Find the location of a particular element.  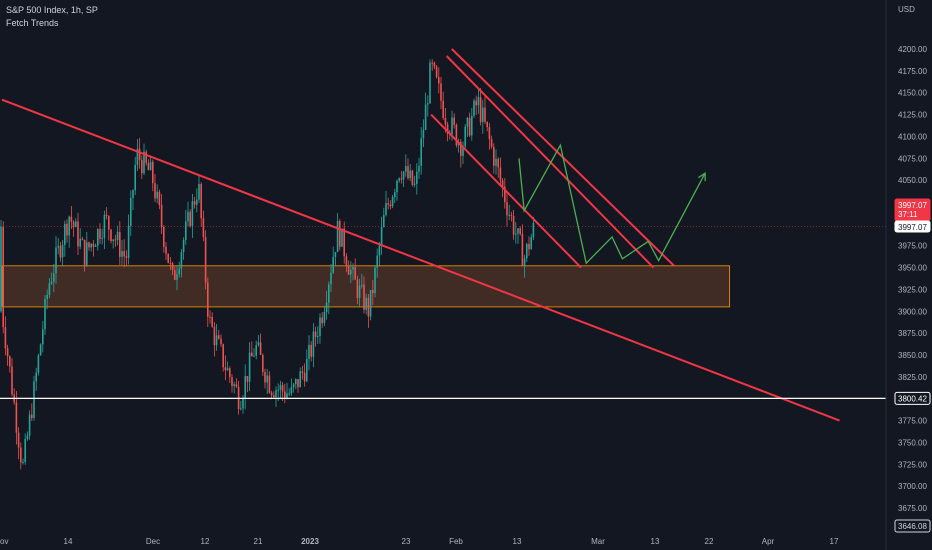

chart-legend: S&P 500 Index, 1h, SP Fetch Trends is located at coordinates (52, 17).